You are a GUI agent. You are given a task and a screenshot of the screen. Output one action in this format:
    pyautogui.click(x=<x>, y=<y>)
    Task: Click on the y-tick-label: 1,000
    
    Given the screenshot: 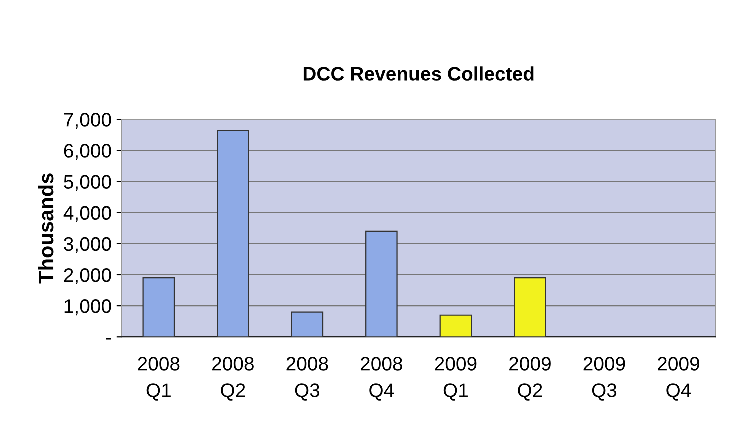 What is the action you would take?
    pyautogui.click(x=88, y=308)
    